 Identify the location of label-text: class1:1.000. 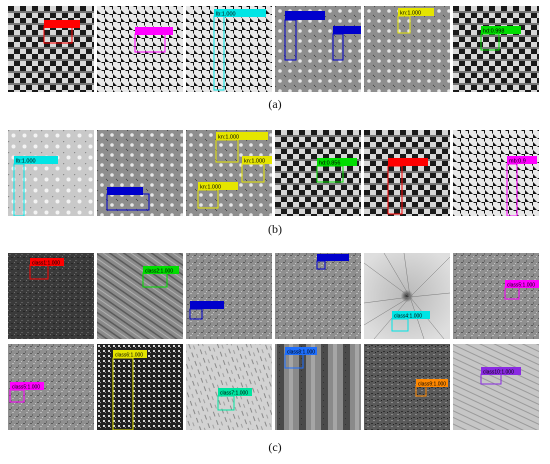
(46, 264).